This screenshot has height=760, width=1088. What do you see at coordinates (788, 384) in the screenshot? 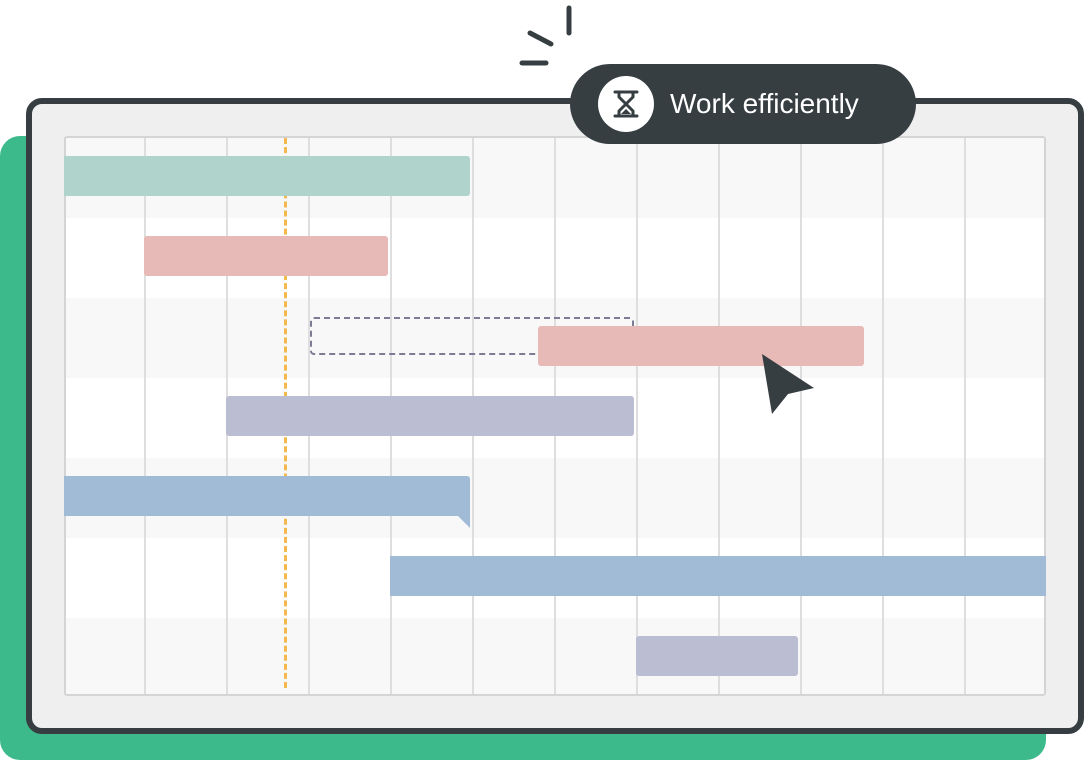
I see `mouse-pointer-icon` at bounding box center [788, 384].